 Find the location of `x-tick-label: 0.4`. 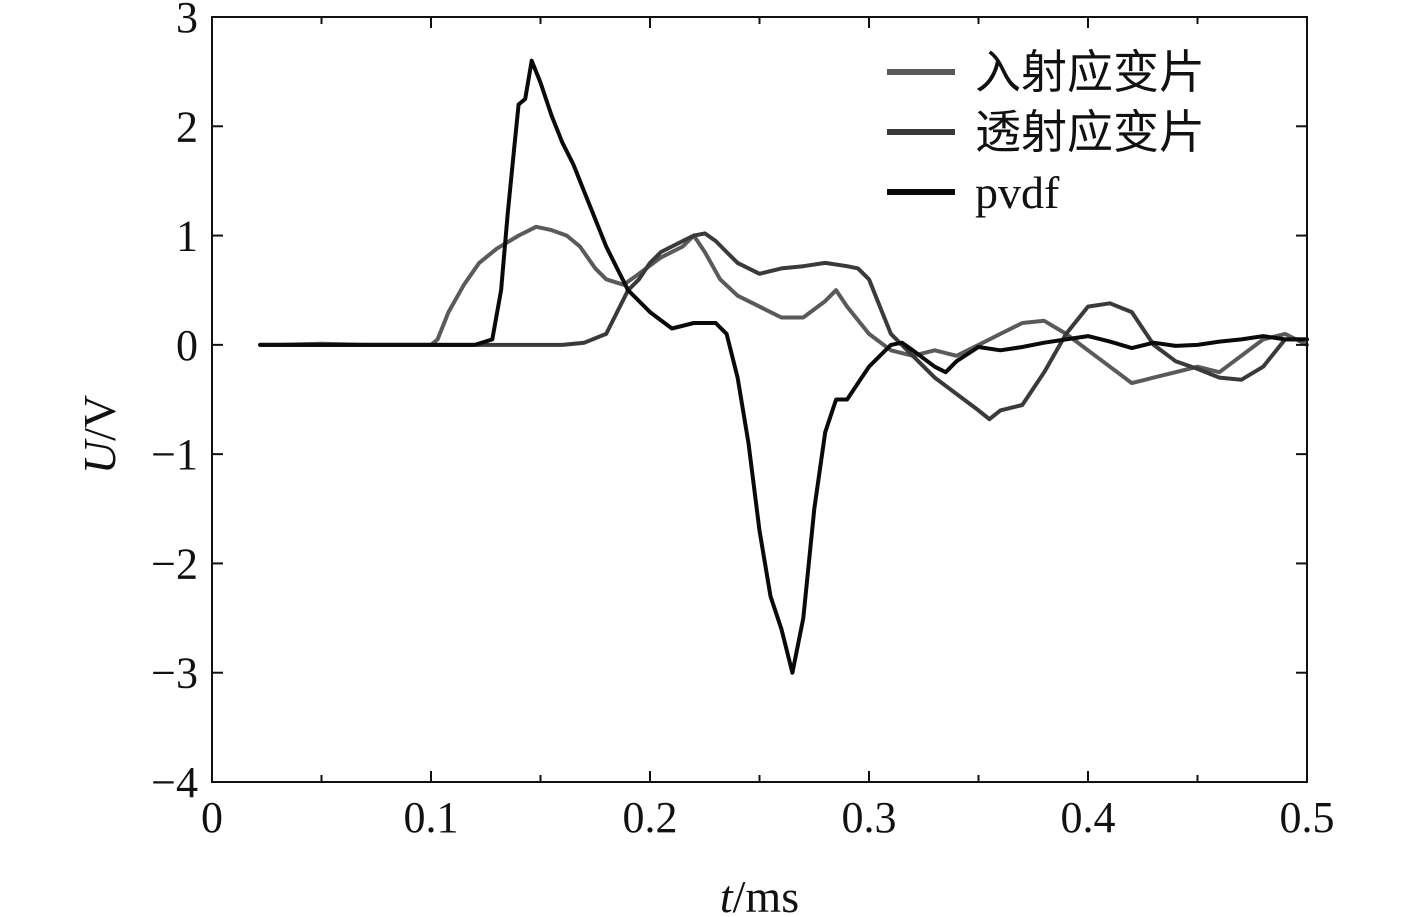

x-tick-label: 0.4 is located at coordinates (1088, 817).